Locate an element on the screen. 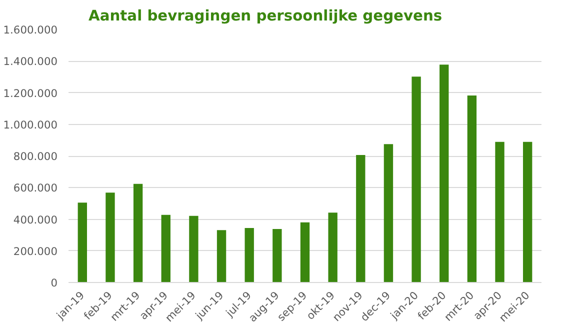 The width and height of the screenshot is (561, 332). chart-title: Aantal bevragingen persoonlijke gegevens is located at coordinates (265, 16).